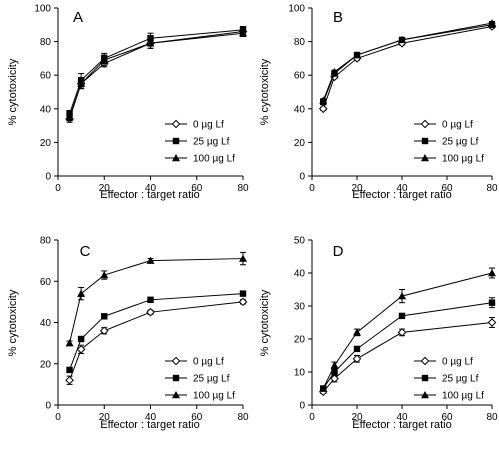  I want to click on y-tick-label: 100, so click(42, 9).